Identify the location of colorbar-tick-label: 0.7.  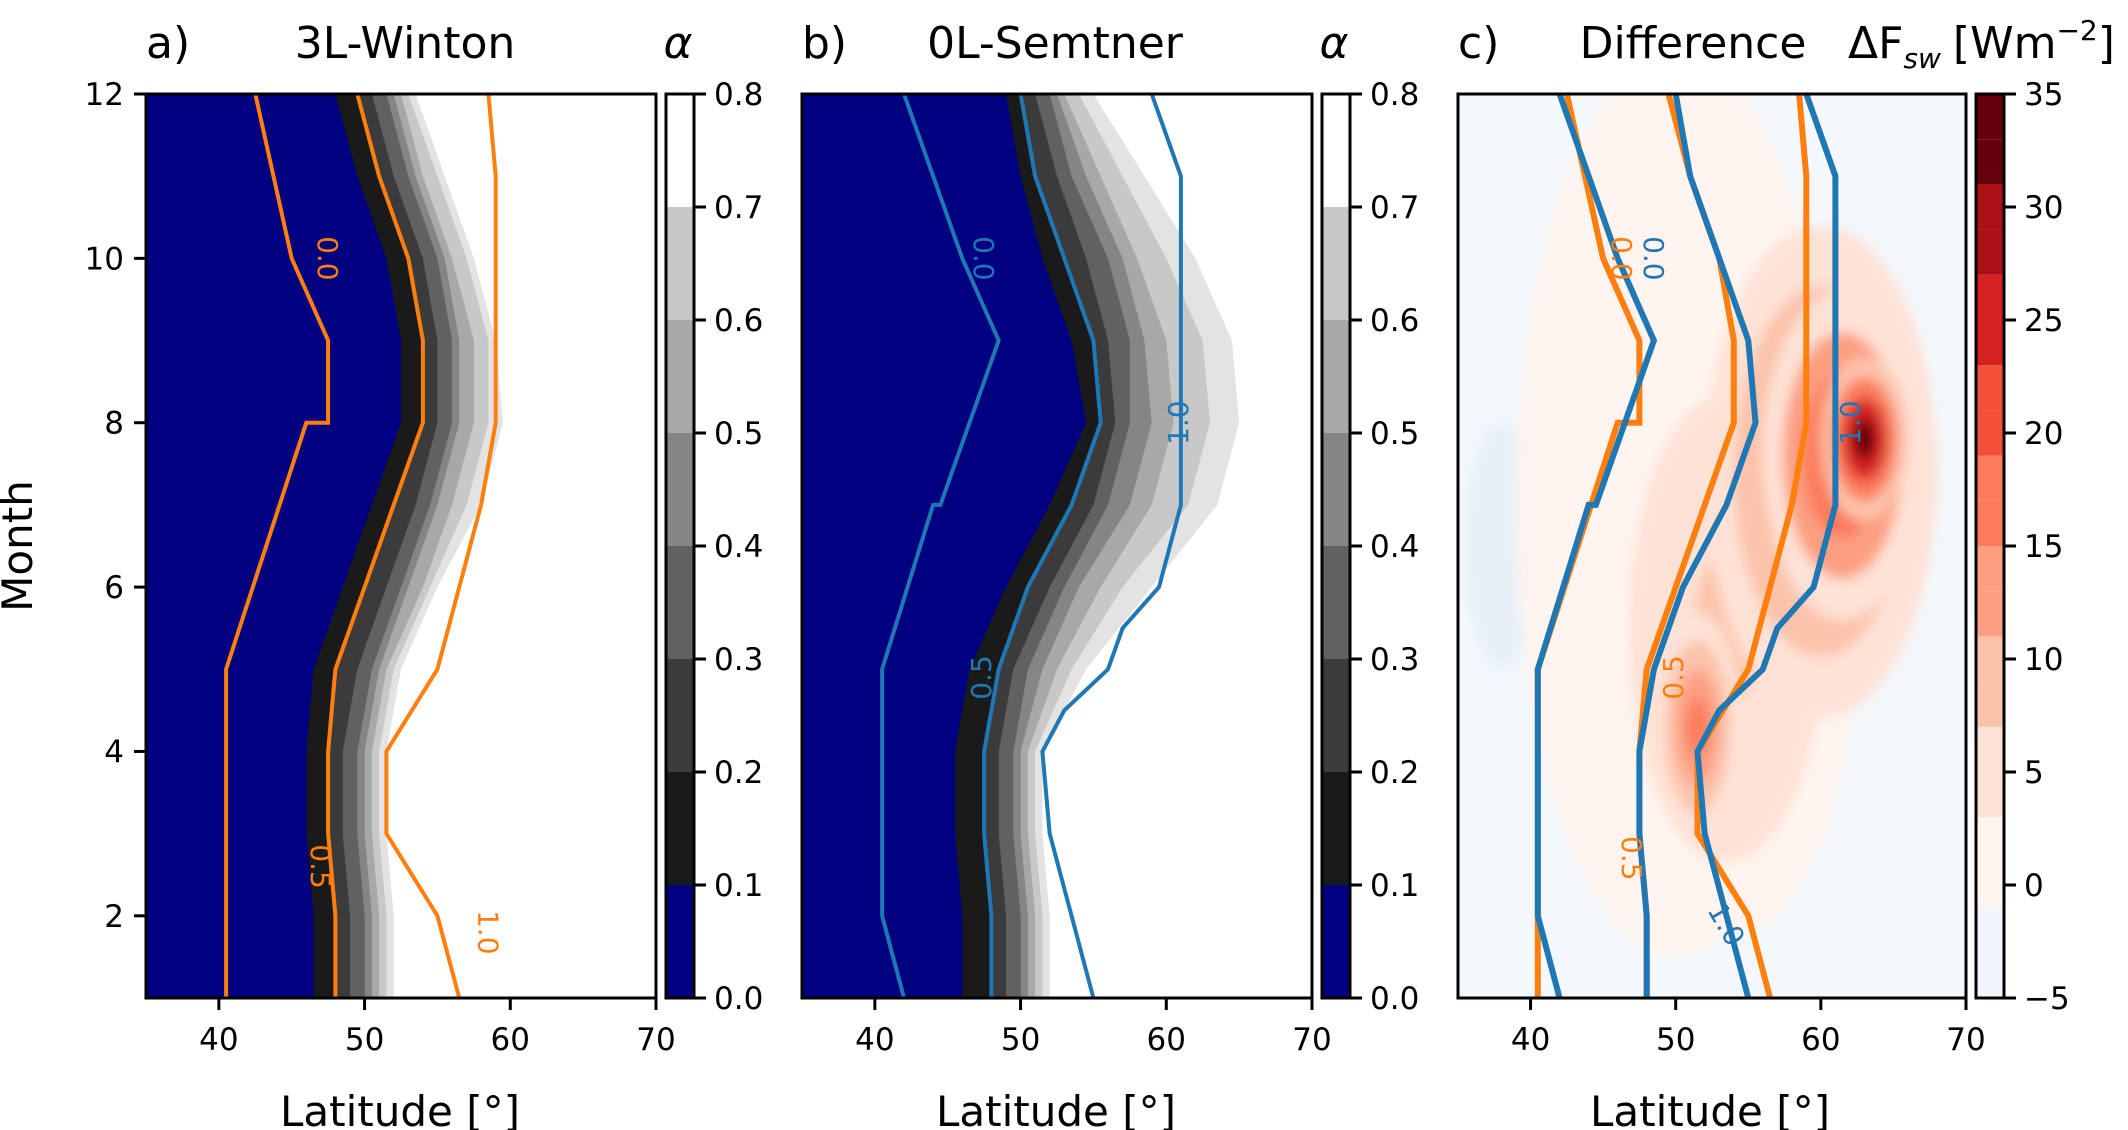
(1394, 208).